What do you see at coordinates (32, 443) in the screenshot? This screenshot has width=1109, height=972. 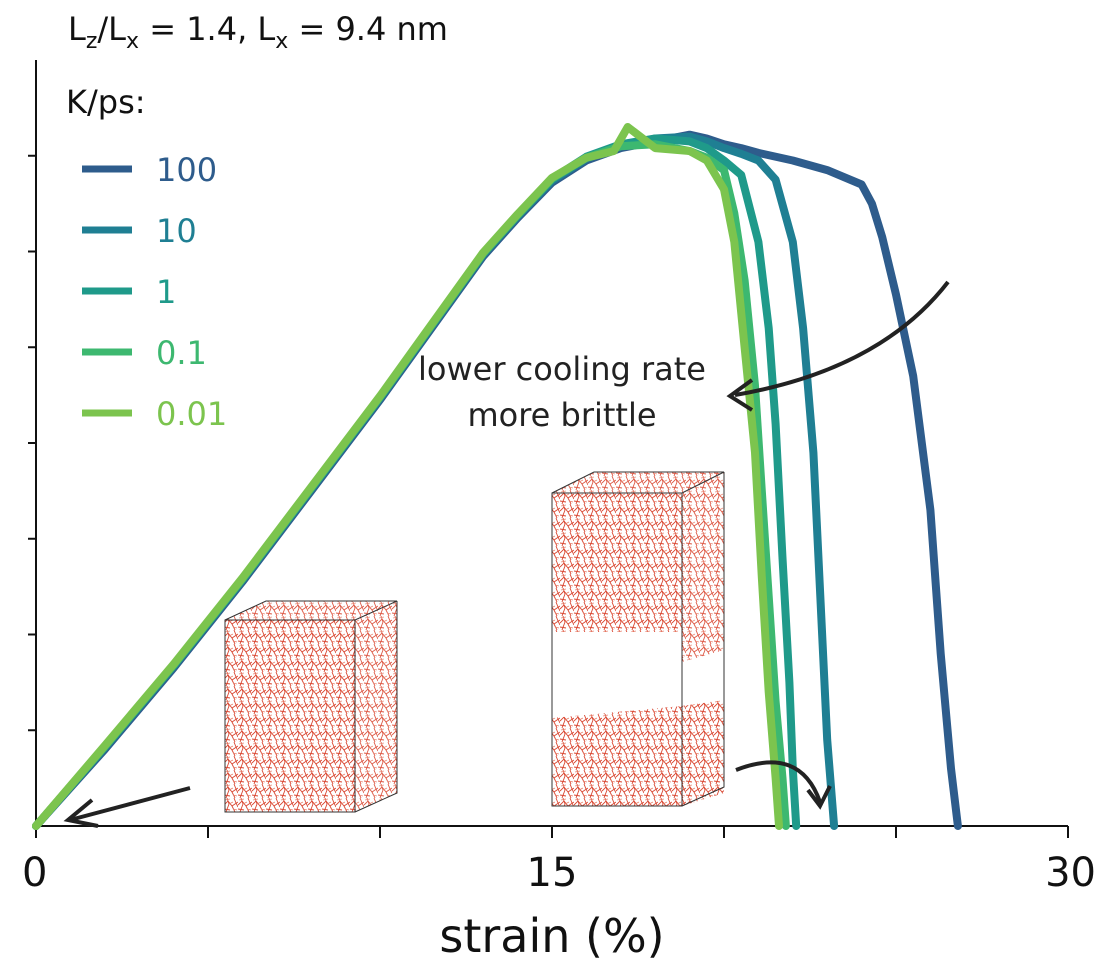 I see `y-ticks` at bounding box center [32, 443].